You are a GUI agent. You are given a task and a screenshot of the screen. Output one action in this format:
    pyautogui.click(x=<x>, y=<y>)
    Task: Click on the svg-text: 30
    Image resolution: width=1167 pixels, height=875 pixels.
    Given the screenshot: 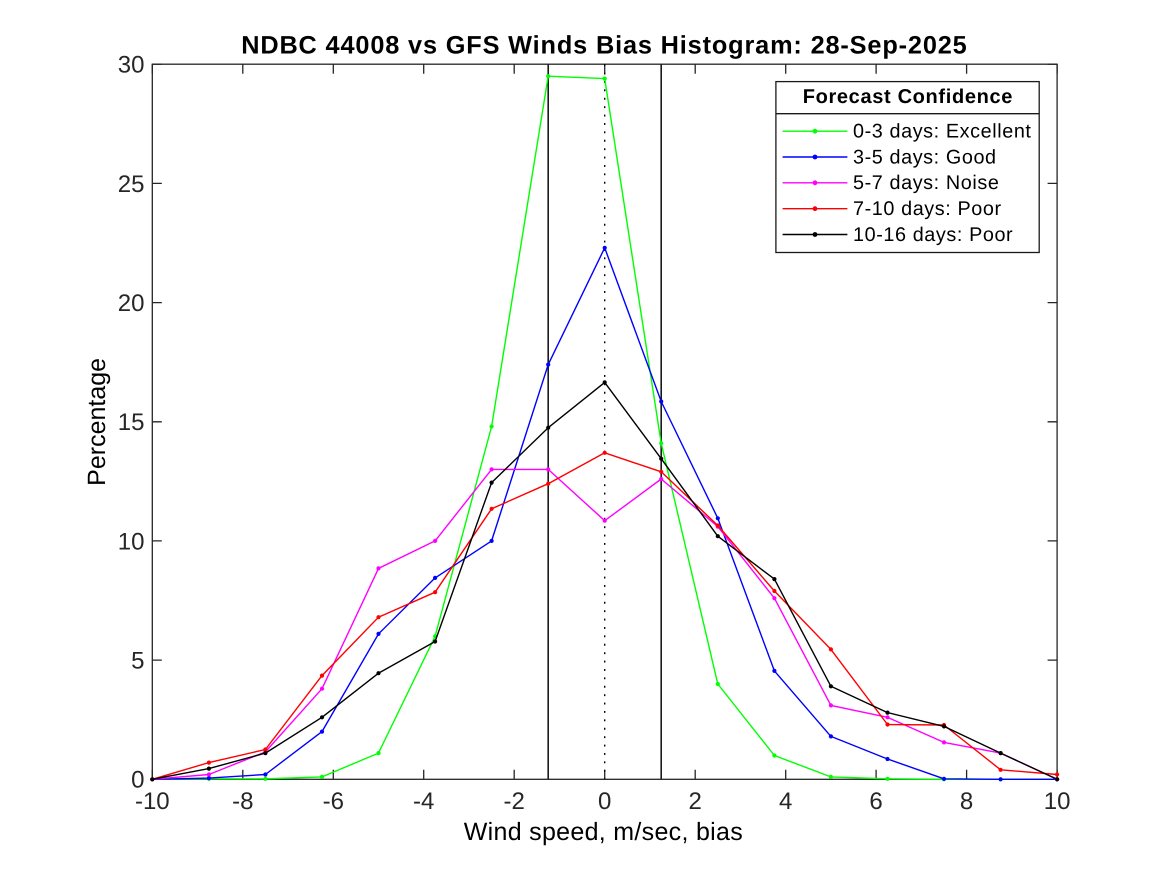 What is the action you would take?
    pyautogui.click(x=131, y=65)
    